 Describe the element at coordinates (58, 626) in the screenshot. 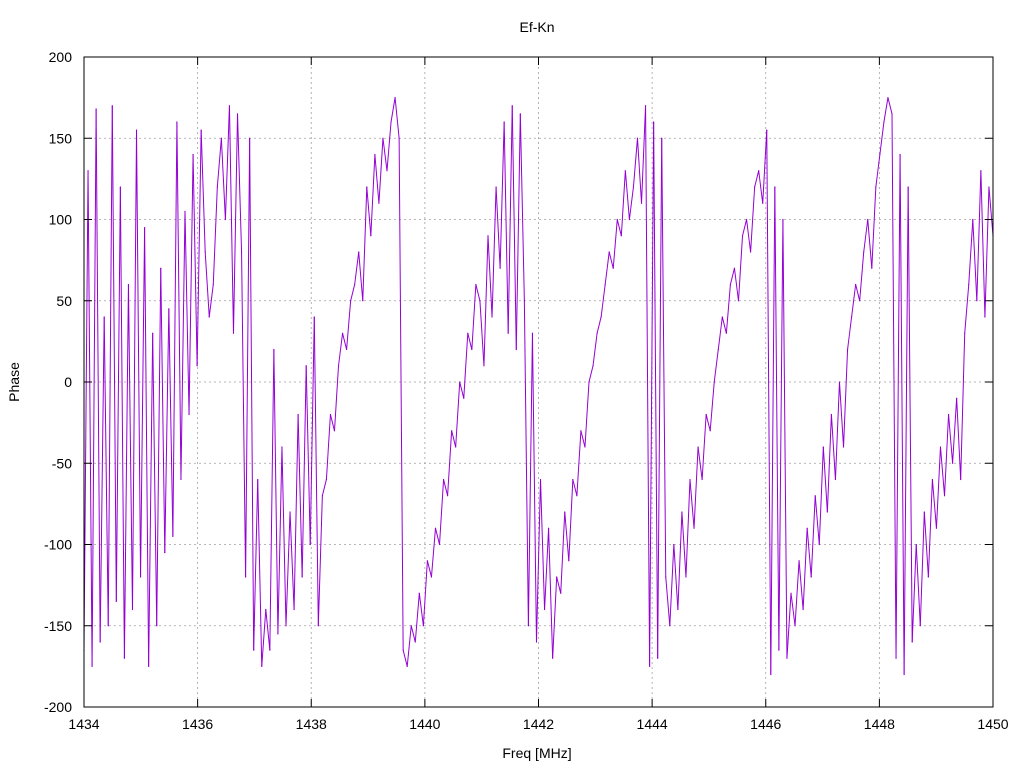

I see `y-tick-label: -150` at that location.